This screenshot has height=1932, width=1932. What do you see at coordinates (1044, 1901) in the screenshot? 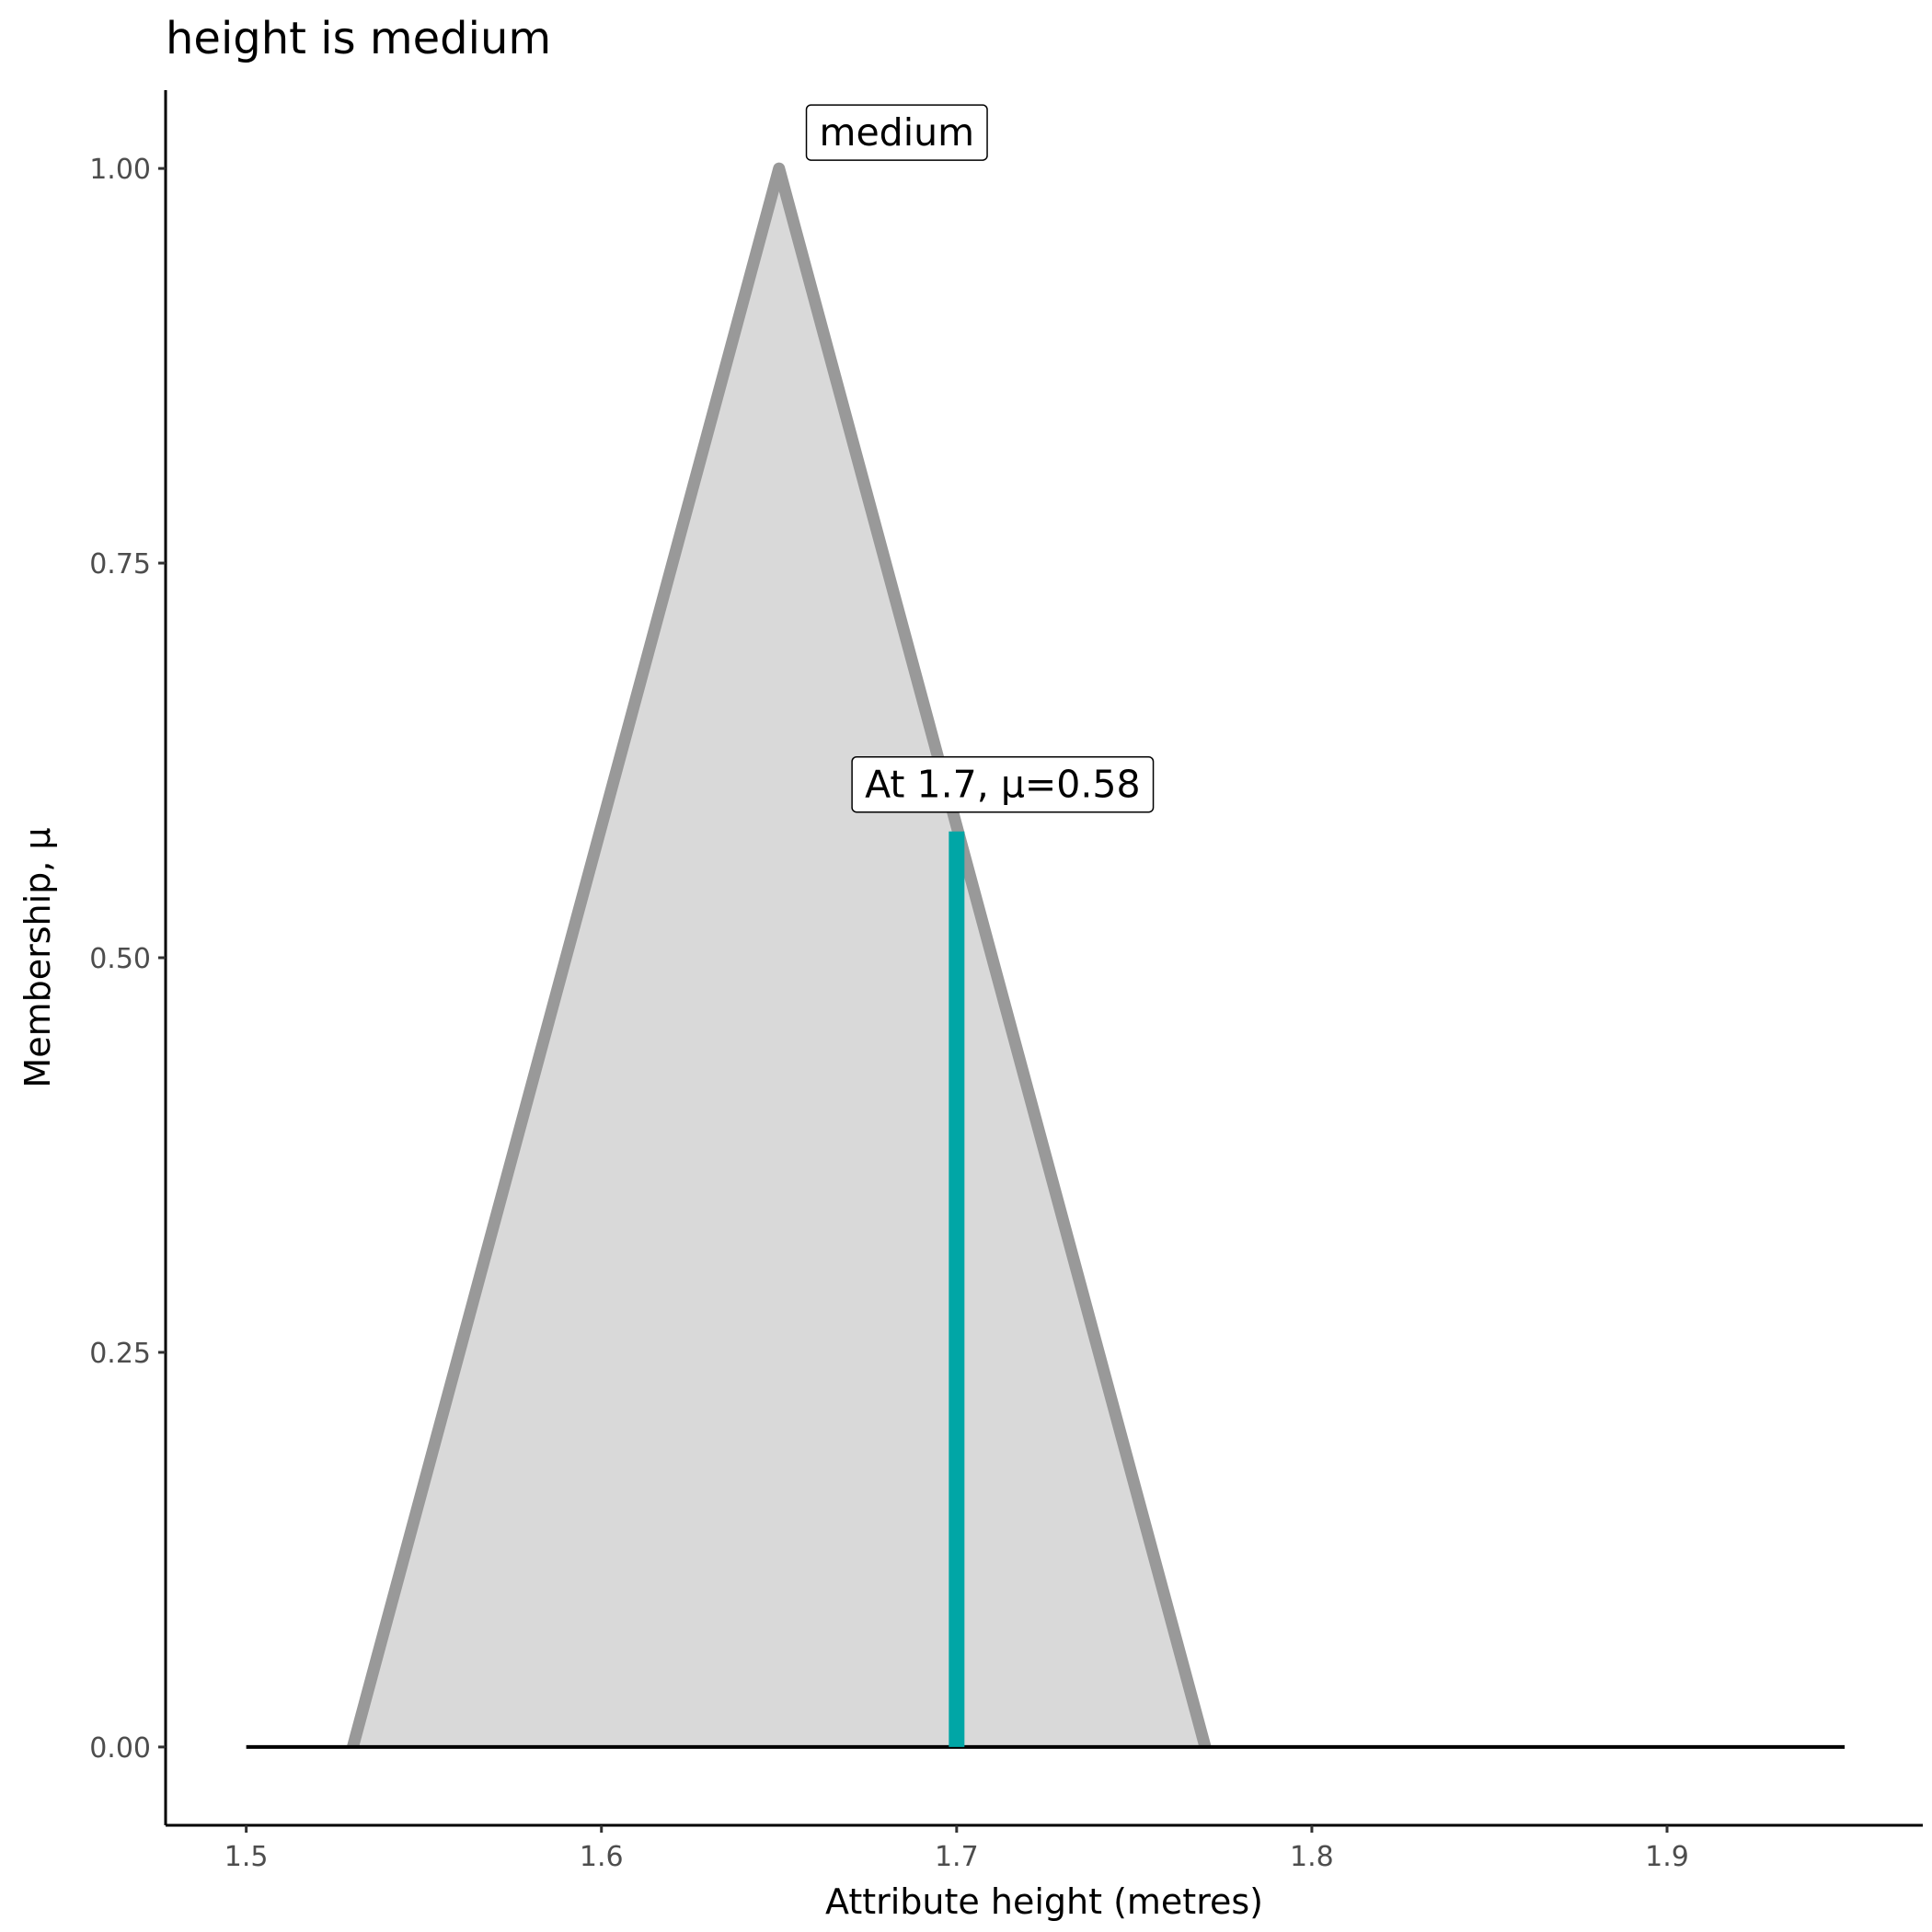
I see `x-axis-title: Attribute height (metres)` at bounding box center [1044, 1901].